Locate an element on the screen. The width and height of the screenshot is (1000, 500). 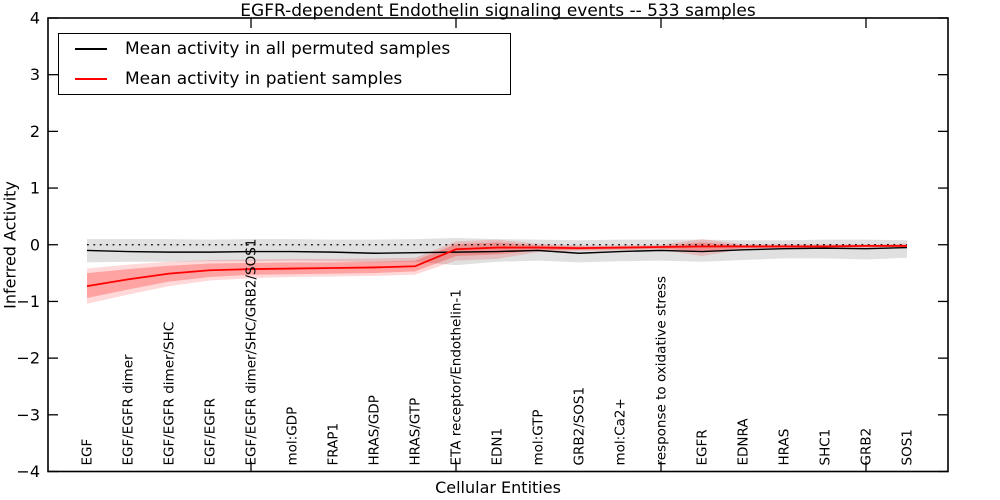
x-category-label: mol:Ca2+ is located at coordinates (621, 431).